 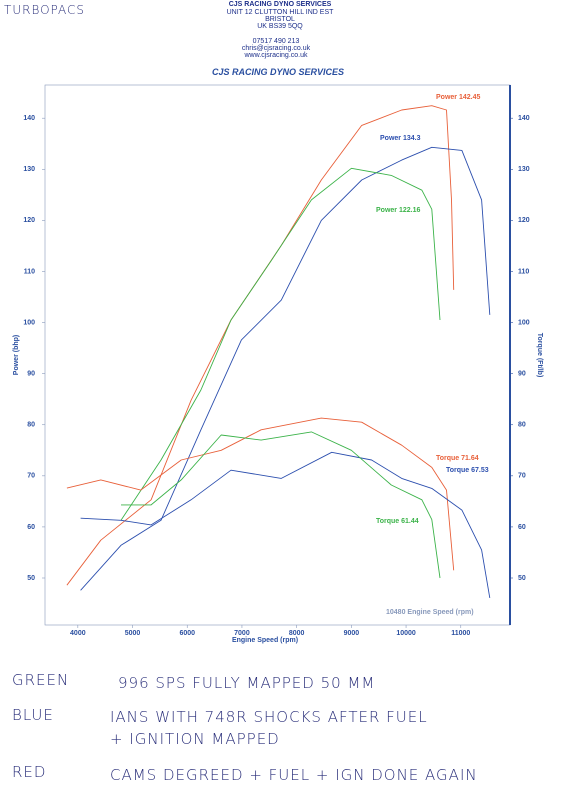 I want to click on y-axis-label: Power (bhp), so click(x=16, y=355).